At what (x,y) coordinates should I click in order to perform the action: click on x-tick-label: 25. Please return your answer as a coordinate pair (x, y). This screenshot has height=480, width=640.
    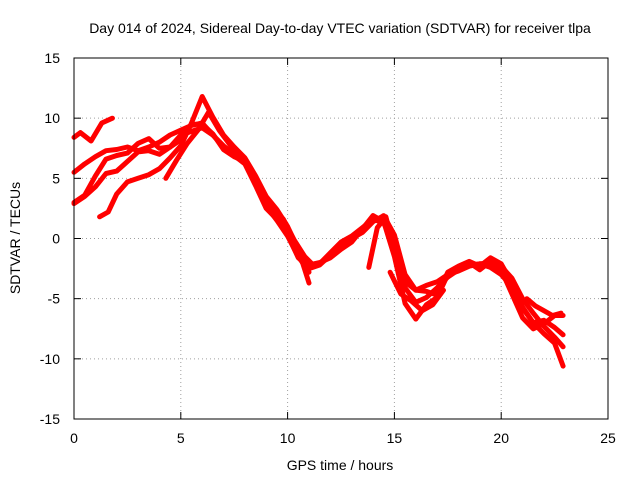
    Looking at the image, I should click on (608, 438).